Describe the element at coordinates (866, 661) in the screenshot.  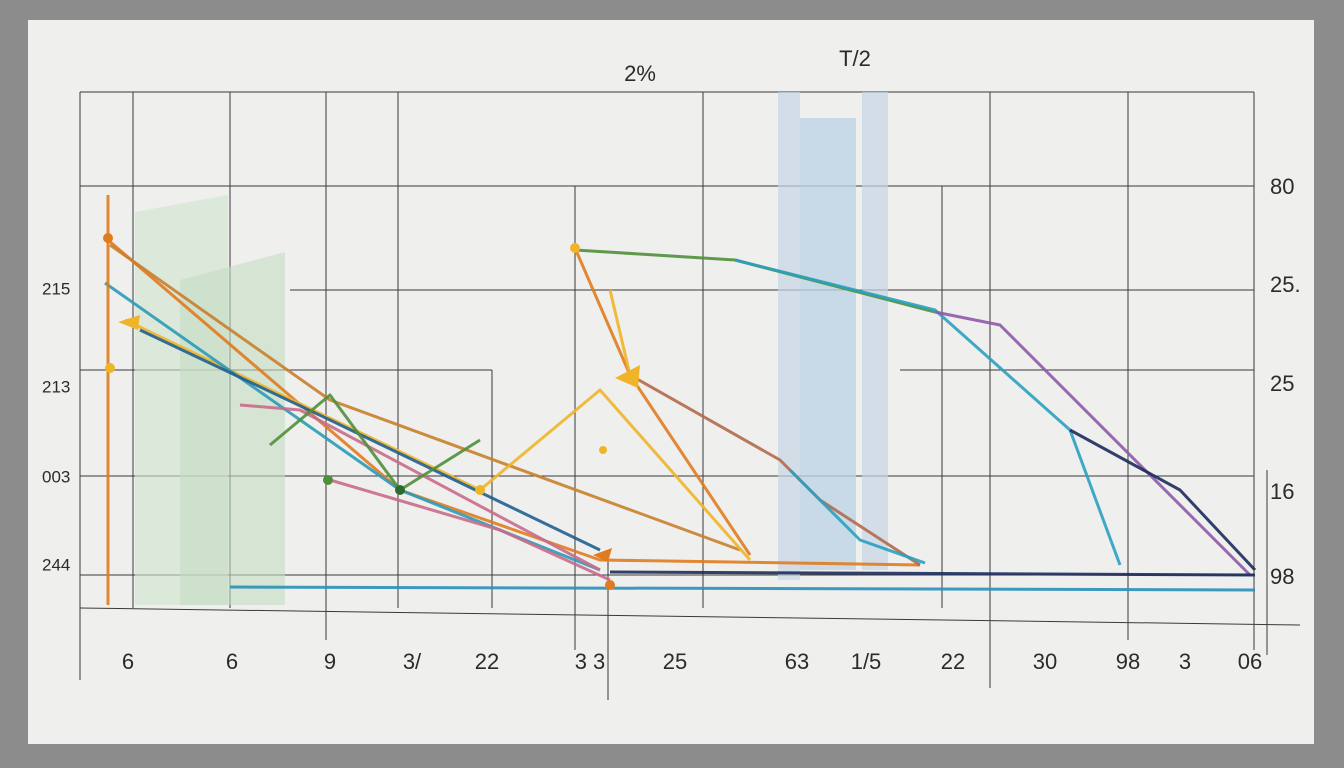
I see `bottom-label: 1/5` at that location.